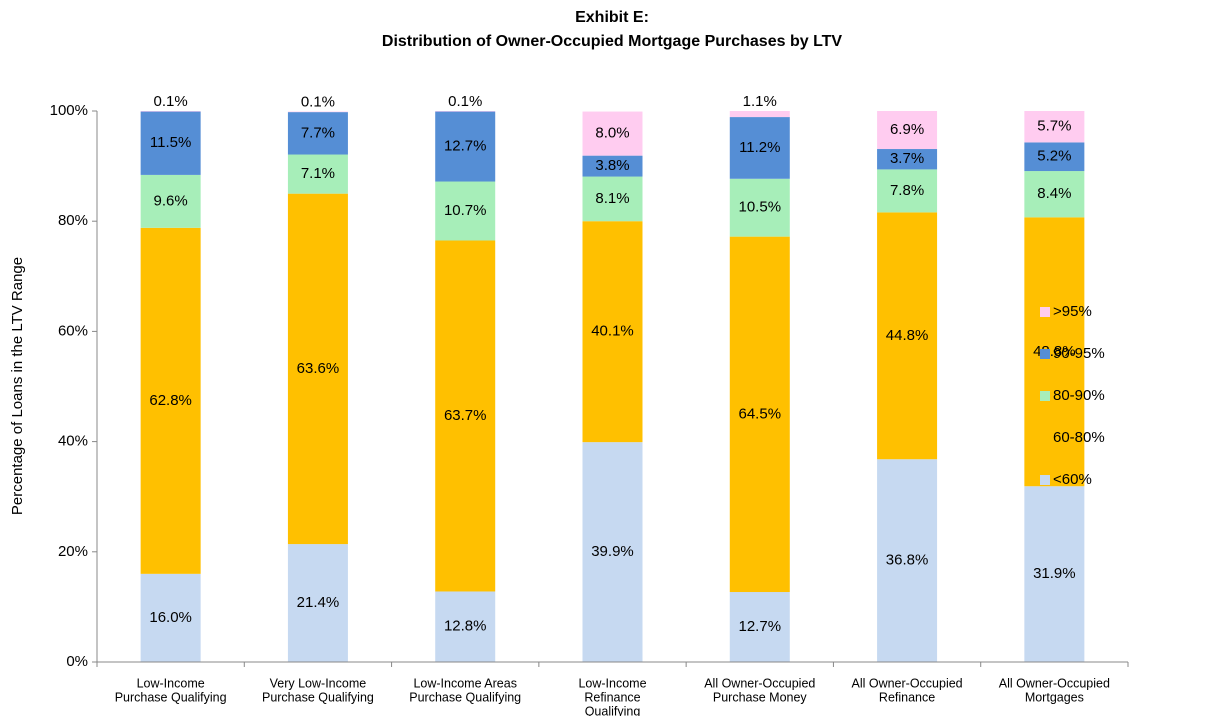  I want to click on data-label: 9.6%, so click(171, 200).